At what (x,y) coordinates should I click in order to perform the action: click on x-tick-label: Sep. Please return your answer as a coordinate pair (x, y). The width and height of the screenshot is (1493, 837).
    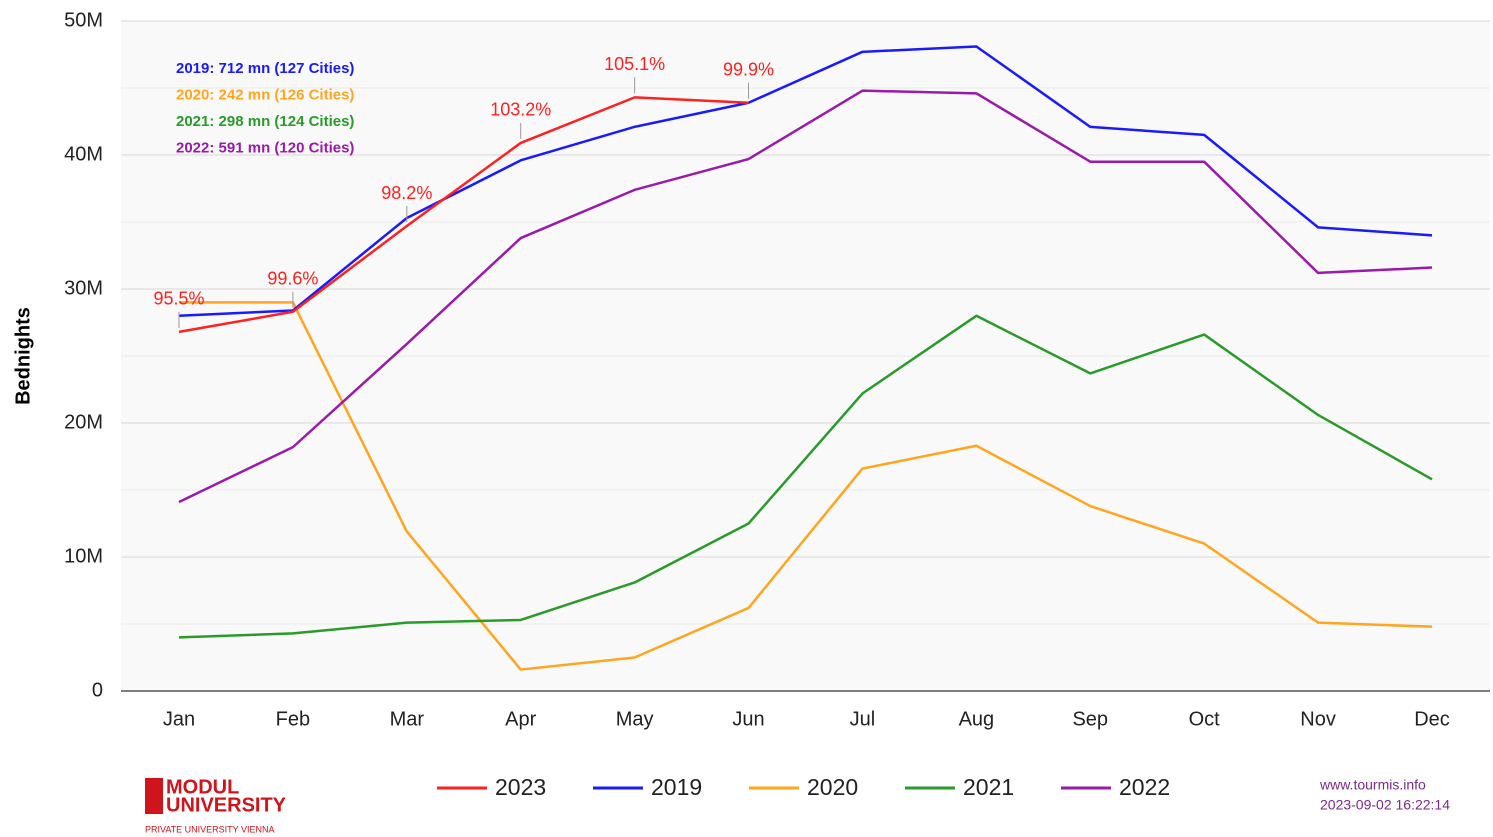
    Looking at the image, I should click on (1090, 719).